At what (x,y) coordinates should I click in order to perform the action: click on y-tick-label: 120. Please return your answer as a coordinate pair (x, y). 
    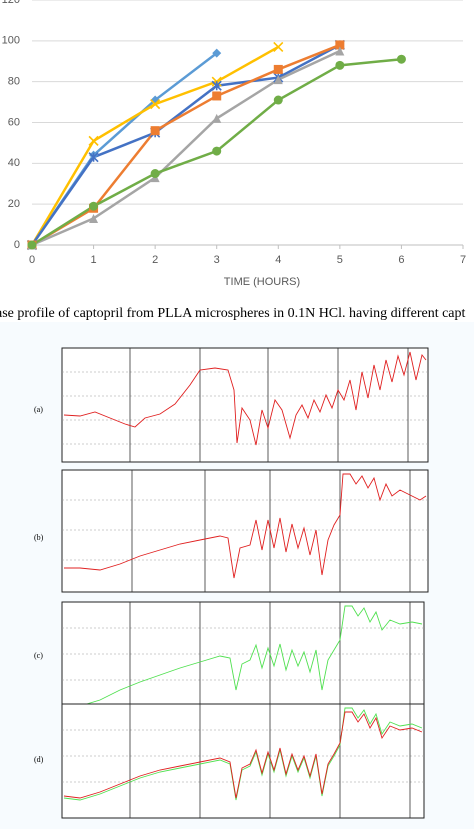
    Looking at the image, I should click on (11, 3).